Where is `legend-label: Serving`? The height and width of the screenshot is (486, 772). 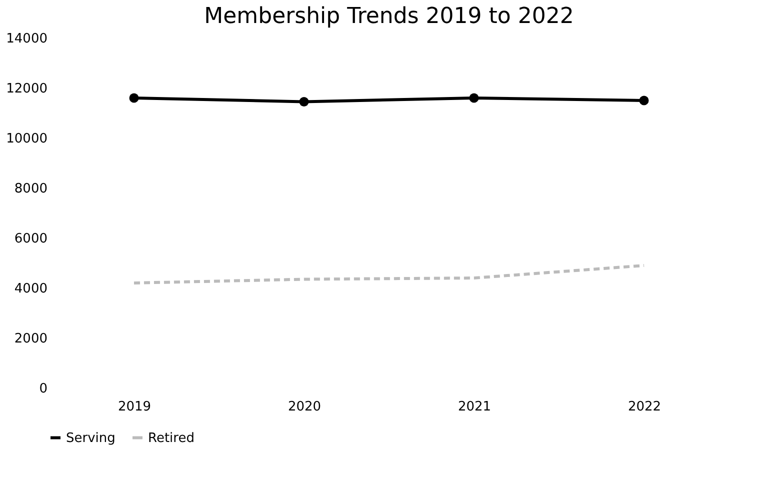
legend-label: Serving is located at coordinates (91, 438).